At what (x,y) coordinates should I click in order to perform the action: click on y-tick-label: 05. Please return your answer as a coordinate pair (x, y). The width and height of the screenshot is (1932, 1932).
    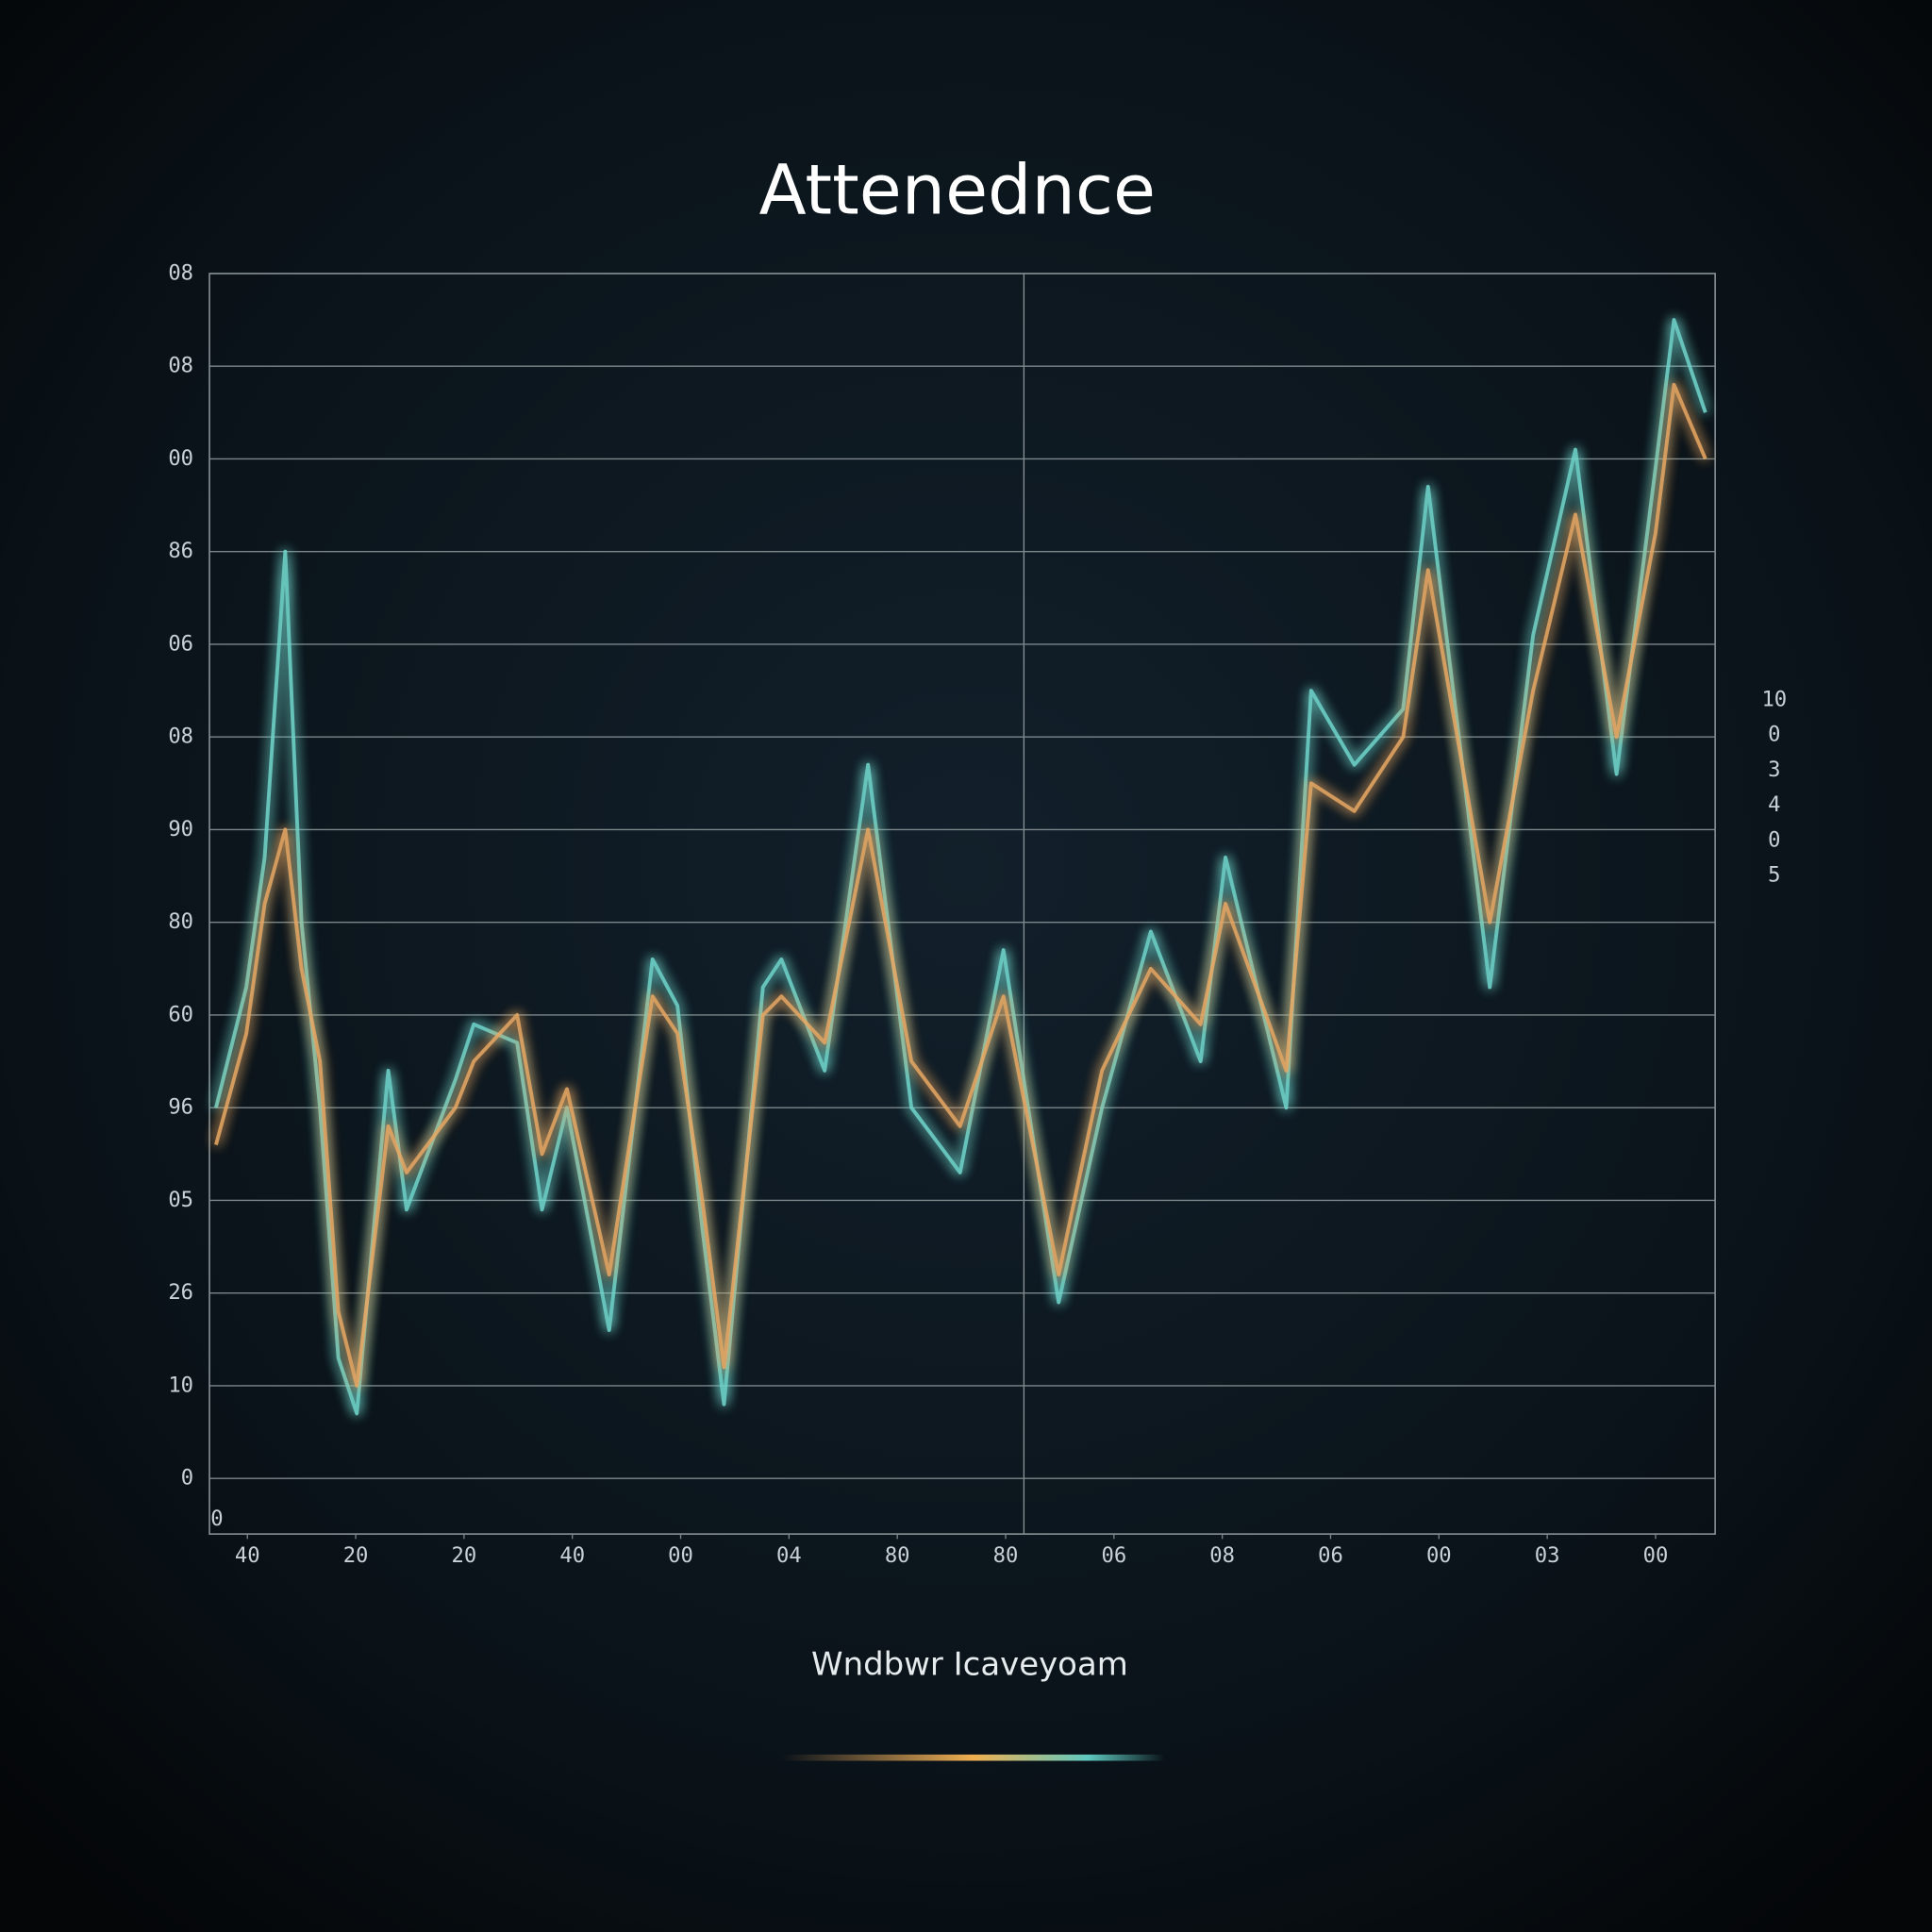
    Looking at the image, I should click on (180, 1200).